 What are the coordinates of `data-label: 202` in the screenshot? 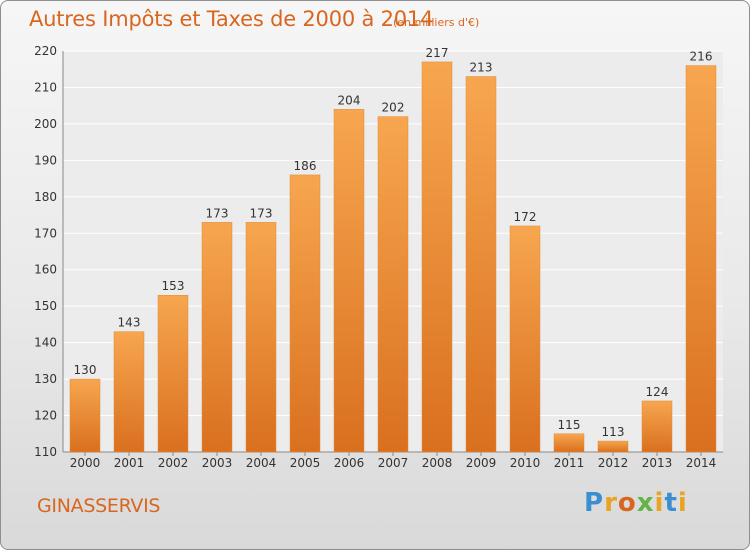 It's located at (393, 108).